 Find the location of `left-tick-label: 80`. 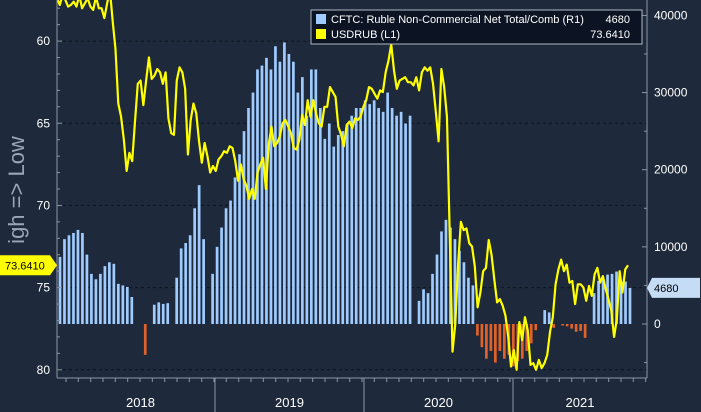

left-tick-label: 80 is located at coordinates (44, 370).